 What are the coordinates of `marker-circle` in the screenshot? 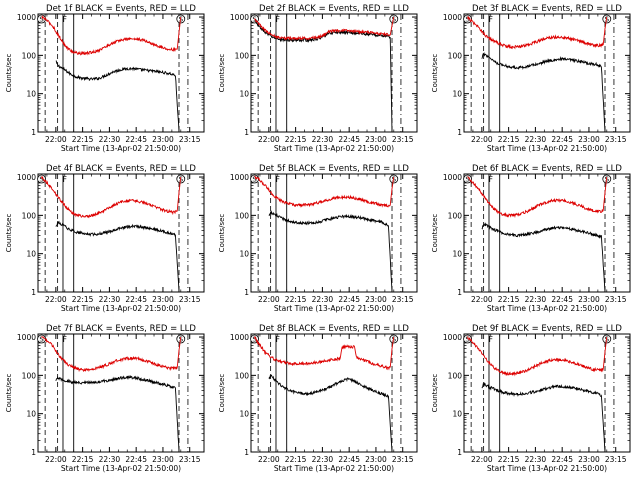 It's located at (467, 339).